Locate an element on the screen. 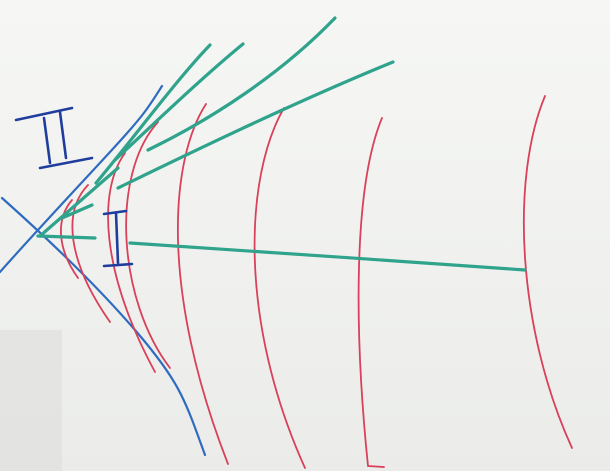 The image size is (610, 471). board-shadow is located at coordinates (31, 400).